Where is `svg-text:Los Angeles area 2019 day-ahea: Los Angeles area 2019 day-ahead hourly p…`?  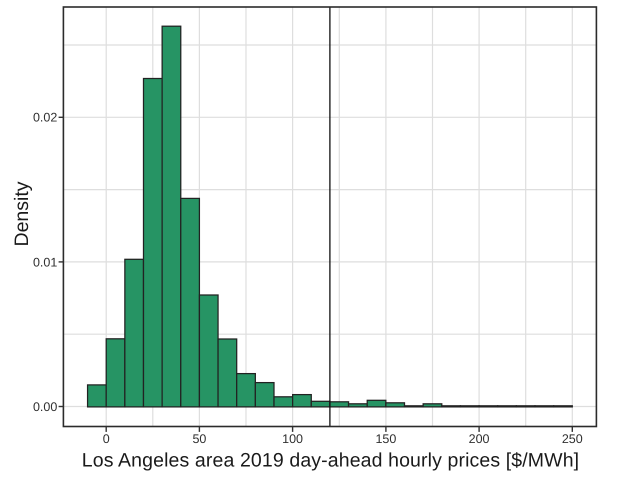 svg-text:Los Angeles area 2019 day-ahea: Los Angeles area 2019 day-ahead hourly p… is located at coordinates (330, 461).